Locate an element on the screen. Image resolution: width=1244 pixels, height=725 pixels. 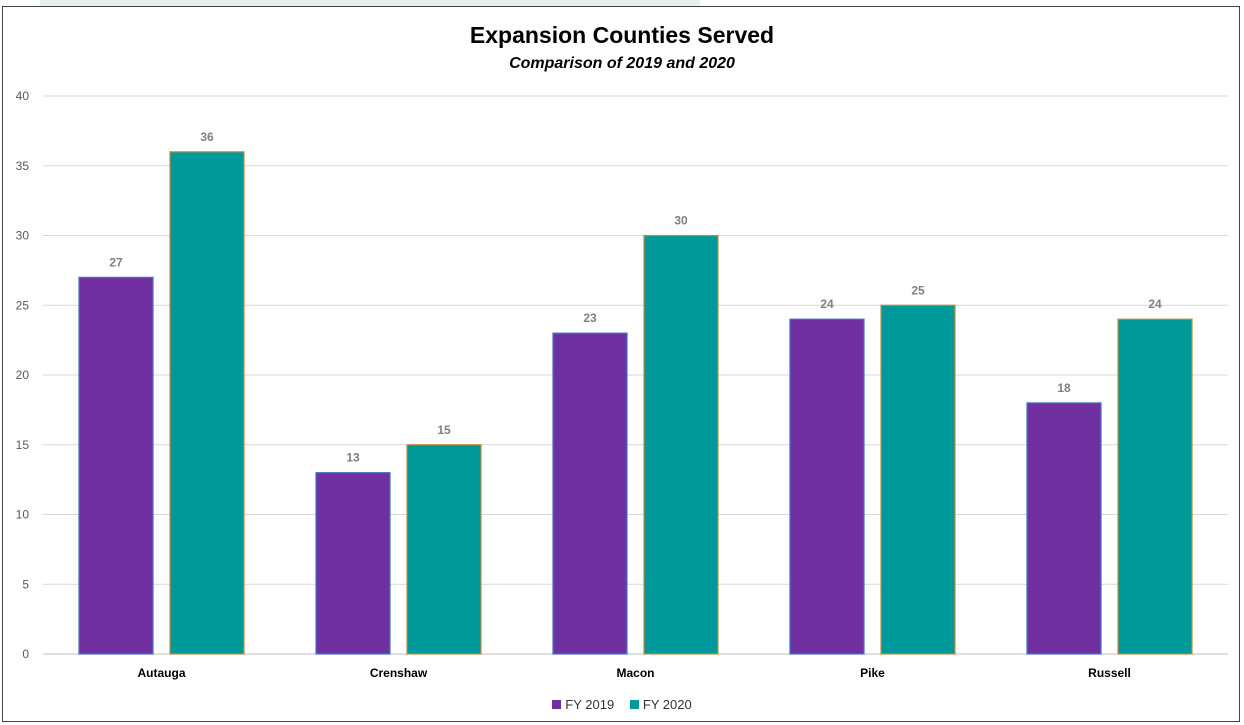
x-tick-label: Crenshaw is located at coordinates (399, 673).